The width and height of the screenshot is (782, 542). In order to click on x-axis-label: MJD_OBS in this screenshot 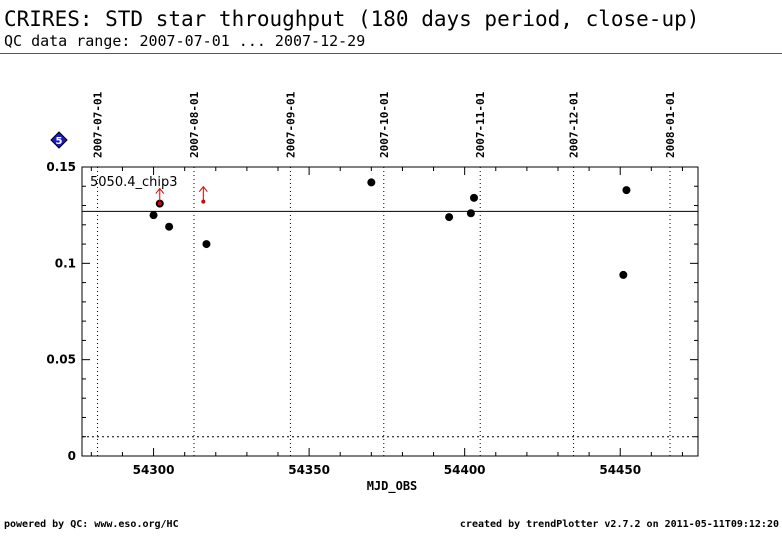, I will do `click(392, 486)`.